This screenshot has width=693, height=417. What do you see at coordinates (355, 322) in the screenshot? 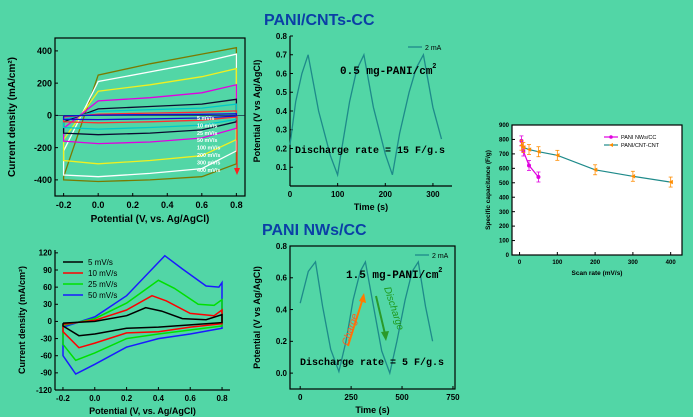
I see `gcd-bottom-charge-arrow` at bounding box center [355, 322].